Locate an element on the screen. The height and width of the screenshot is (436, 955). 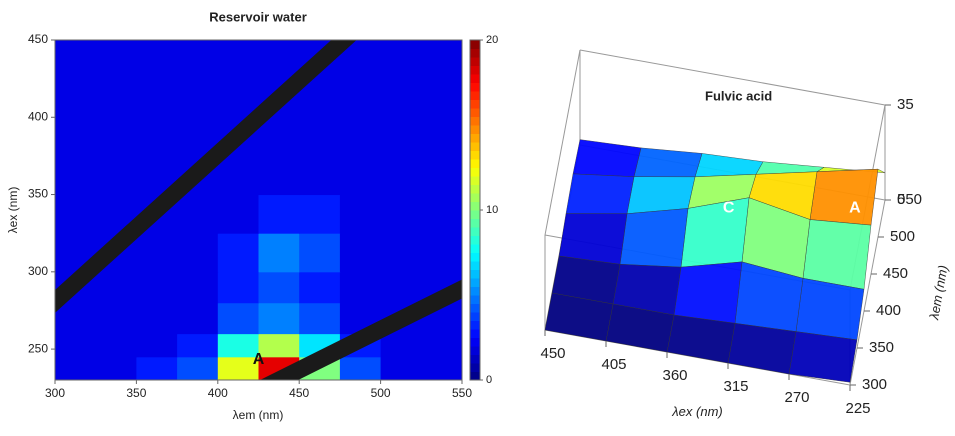
x-tick-label: 300 is located at coordinates (55, 393).